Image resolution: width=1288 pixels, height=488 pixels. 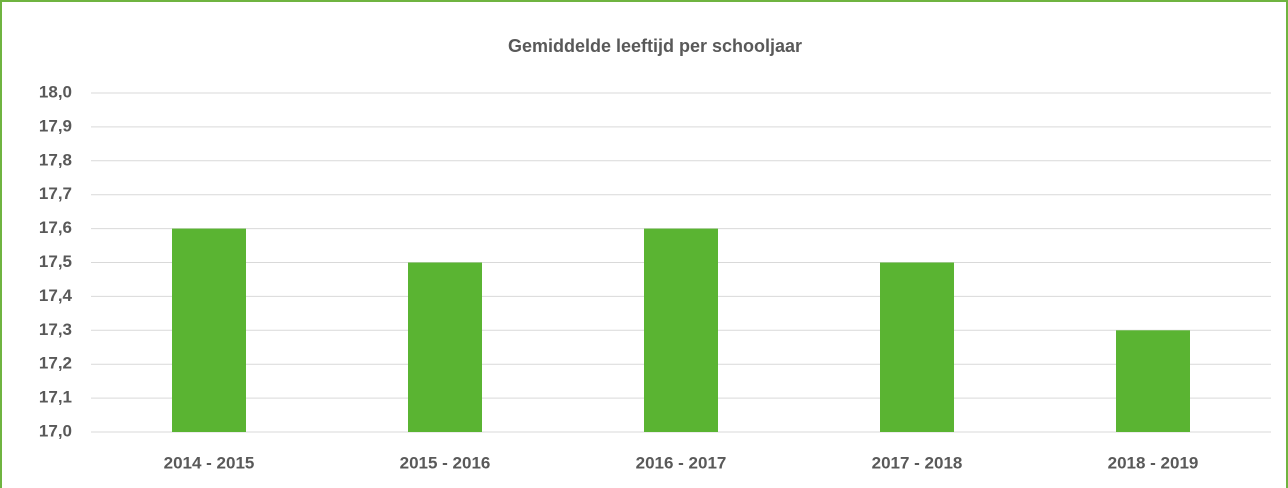 What do you see at coordinates (55, 125) in the screenshot?
I see `y-tick-label: 17,9` at bounding box center [55, 125].